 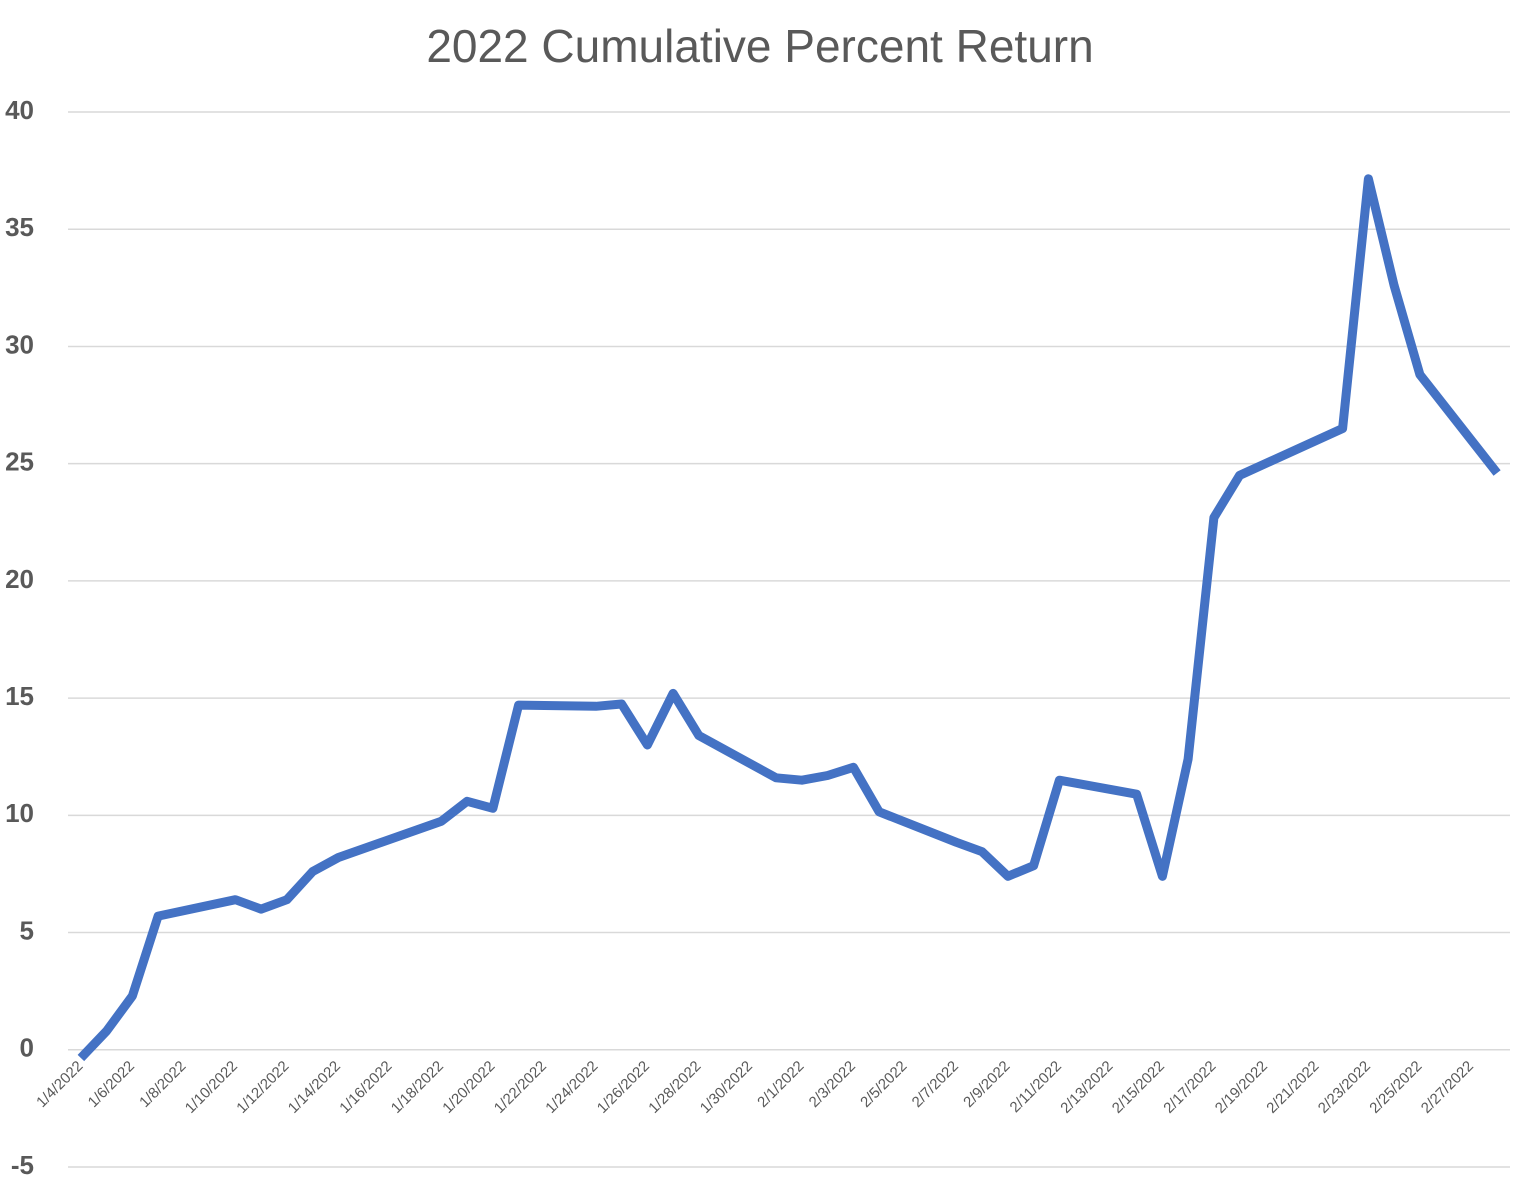 I want to click on y-tick-label: 15, so click(x=19, y=696).